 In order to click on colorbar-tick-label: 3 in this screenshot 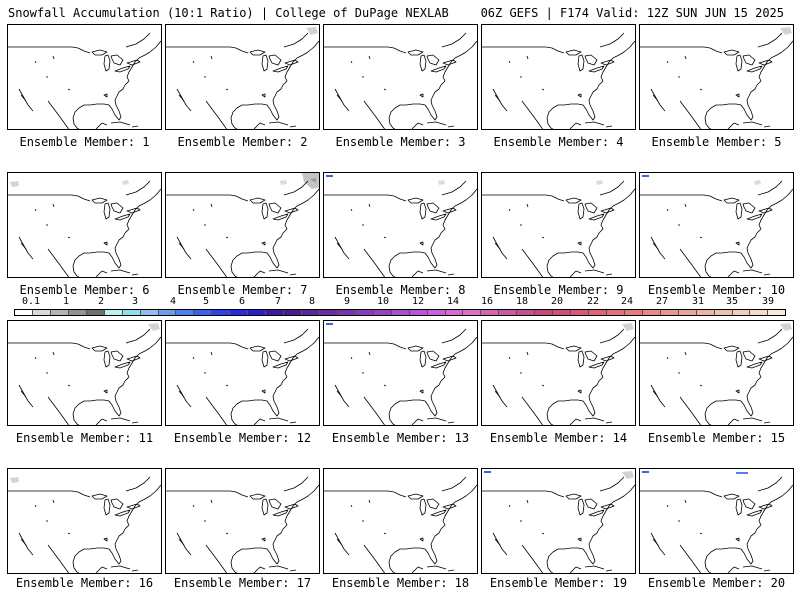, I will do `click(135, 301)`.